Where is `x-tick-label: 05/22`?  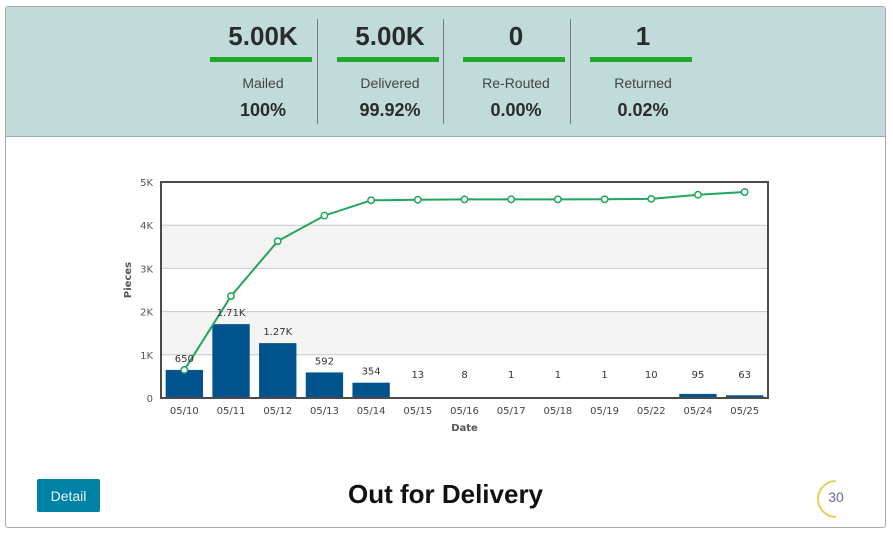 x-tick-label: 05/22 is located at coordinates (651, 411).